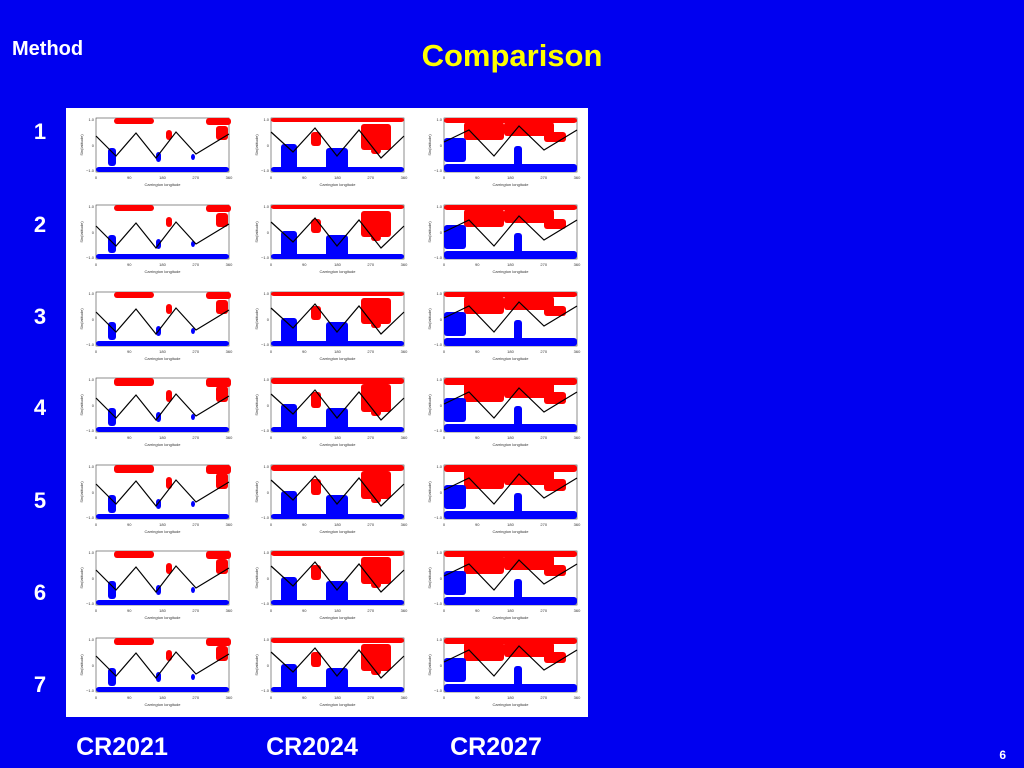  What do you see at coordinates (122, 747) in the screenshot?
I see `column-label-cr2021: CR2021` at bounding box center [122, 747].